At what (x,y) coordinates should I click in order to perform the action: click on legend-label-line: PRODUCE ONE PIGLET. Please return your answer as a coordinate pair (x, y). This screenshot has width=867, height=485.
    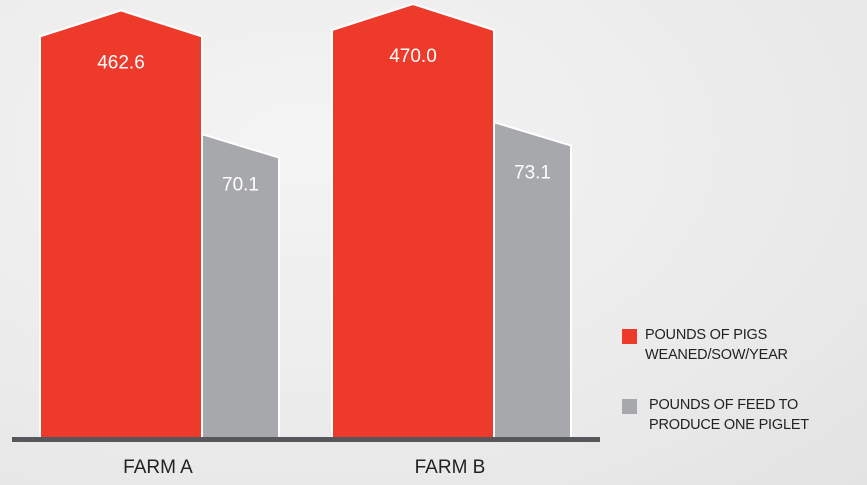
    Looking at the image, I should click on (729, 425).